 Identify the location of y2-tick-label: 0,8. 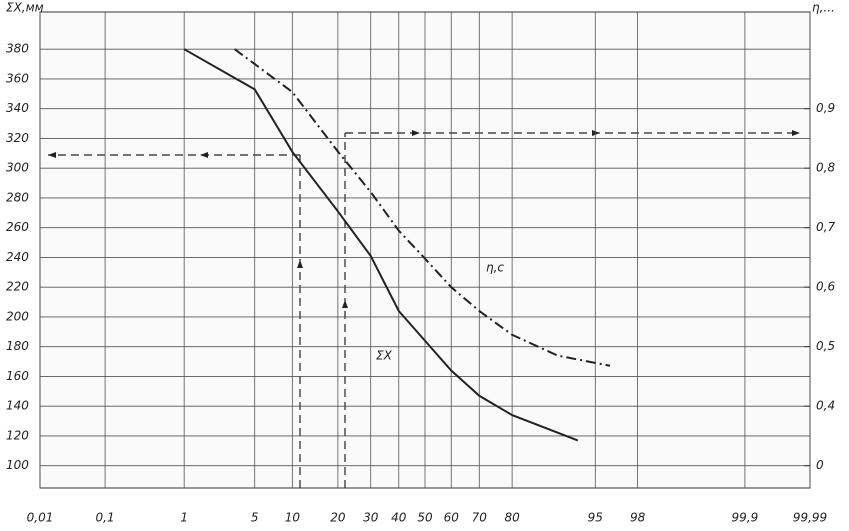
(825, 168).